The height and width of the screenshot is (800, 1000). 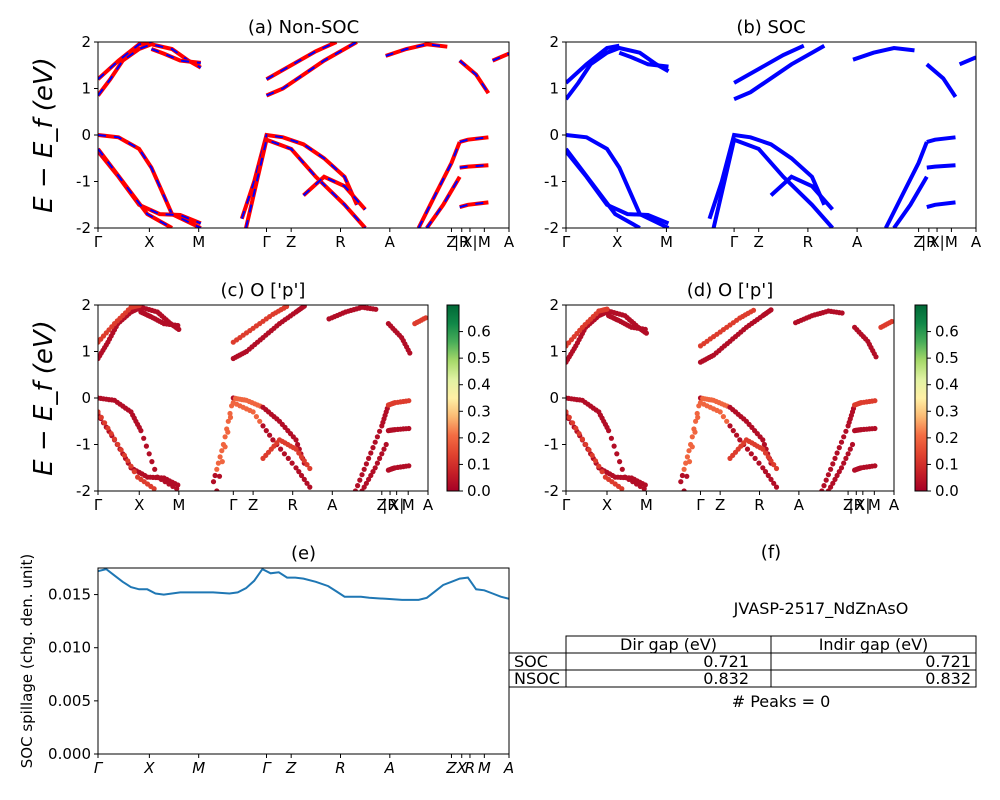 What do you see at coordinates (617, 242) in the screenshot?
I see `x-tick-label-1-1: X` at bounding box center [617, 242].